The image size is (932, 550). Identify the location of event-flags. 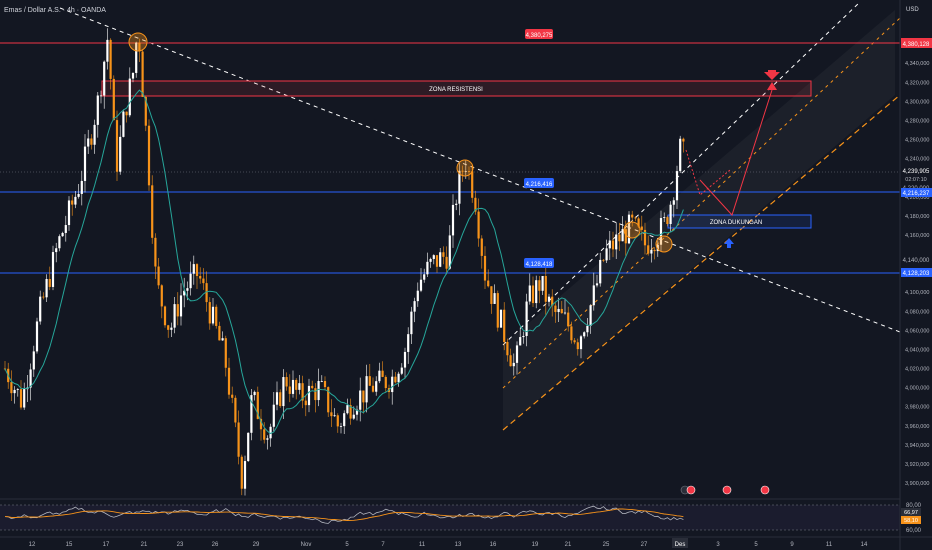
(725, 490).